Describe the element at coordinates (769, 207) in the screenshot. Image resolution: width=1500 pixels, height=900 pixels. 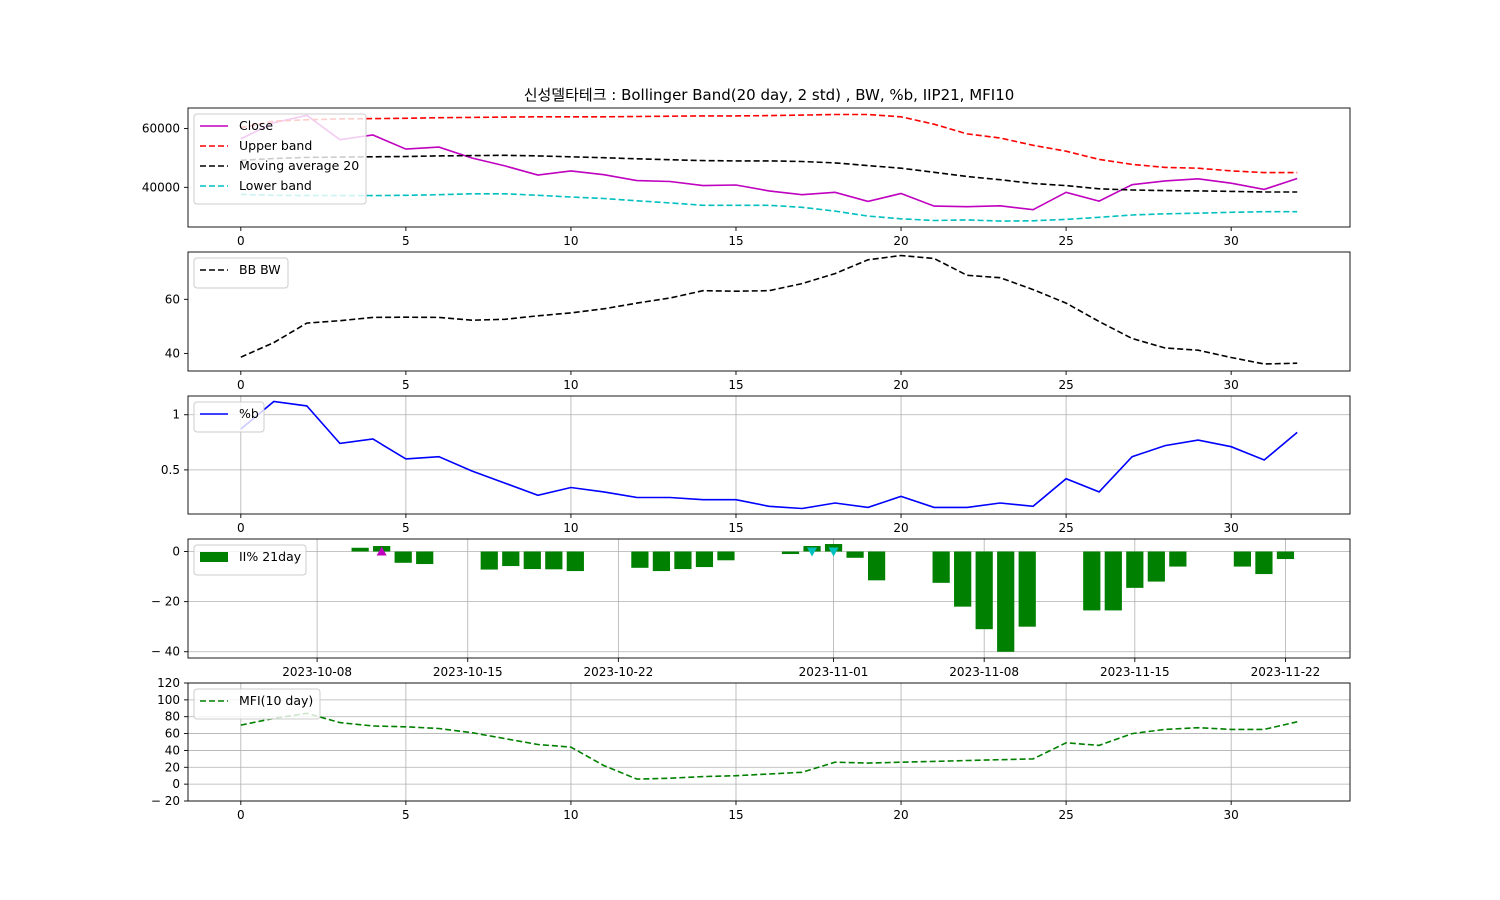
I see `series-line-lower-band` at that location.